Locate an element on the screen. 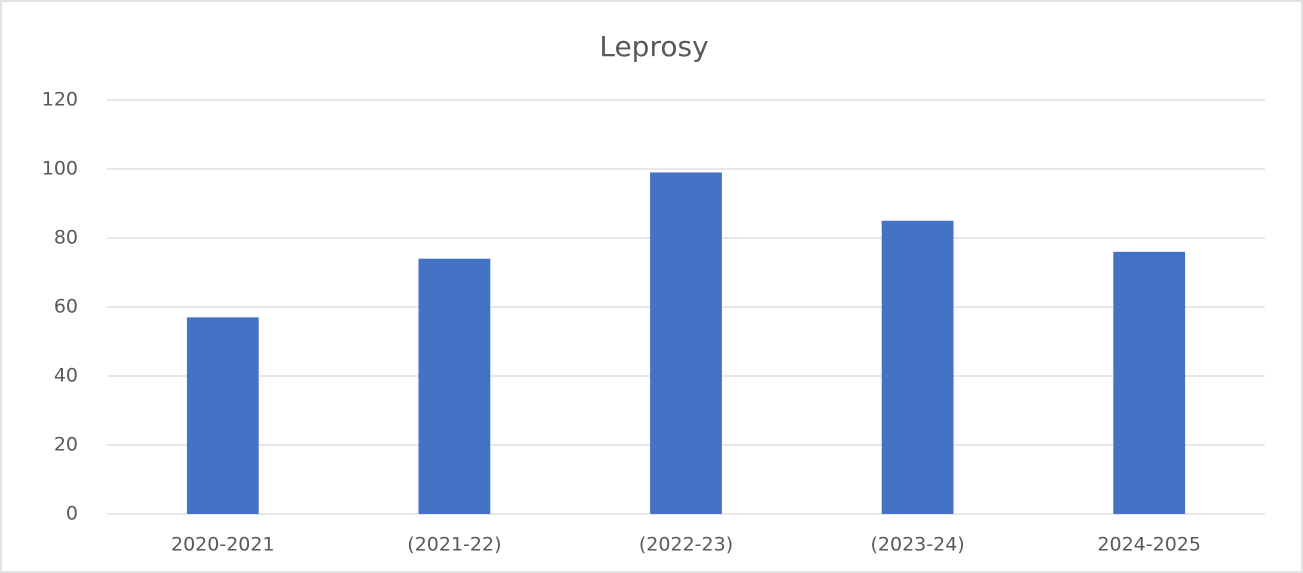 The width and height of the screenshot is (1303, 573). x-tick-label: (2023-24) is located at coordinates (917, 545).